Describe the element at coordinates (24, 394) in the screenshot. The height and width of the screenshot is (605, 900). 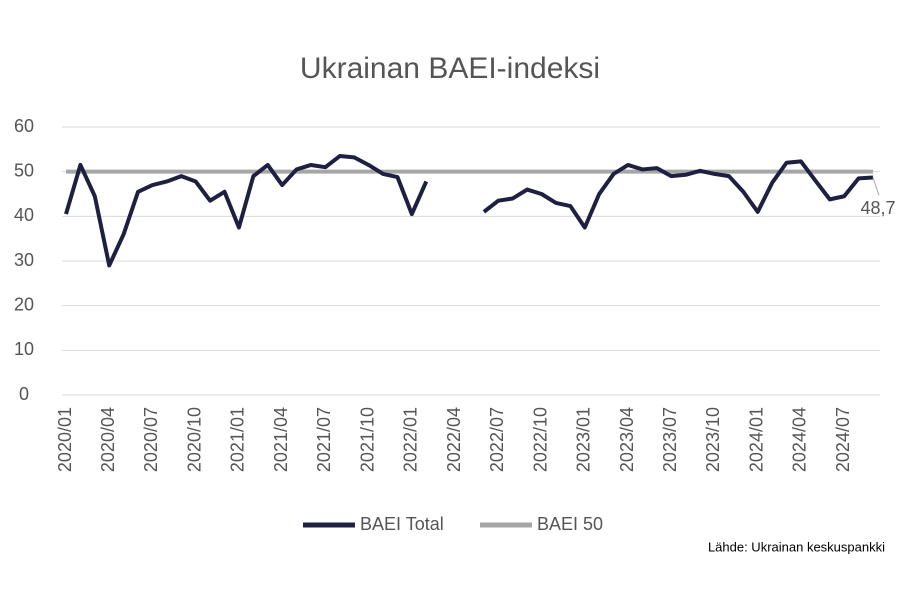
I see `y-tick-label: 0` at that location.